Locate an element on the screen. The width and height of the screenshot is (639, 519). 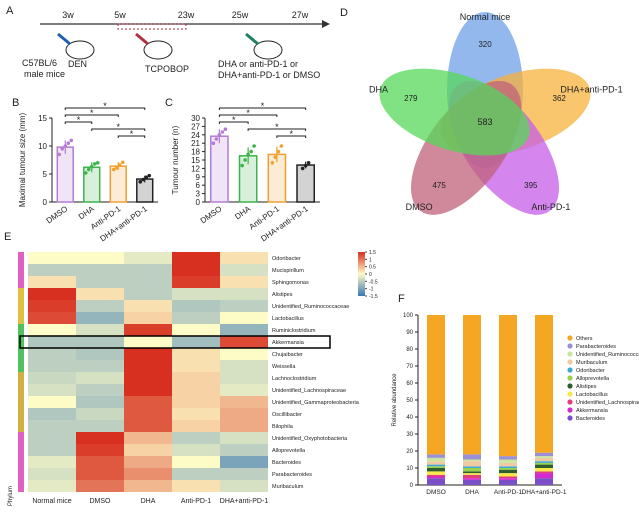
column-label: DHA+anti-PD-1 is located at coordinates (244, 501).